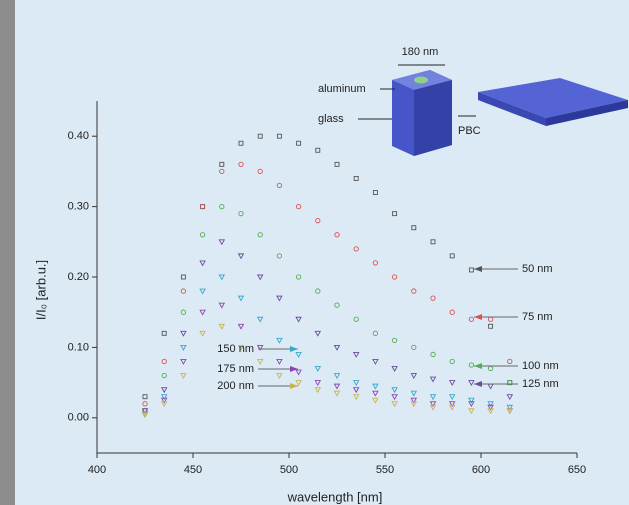 Image resolution: width=629 pixels, height=505 pixels. What do you see at coordinates (193, 470) in the screenshot?
I see `x-tick-label: 450` at bounding box center [193, 470].